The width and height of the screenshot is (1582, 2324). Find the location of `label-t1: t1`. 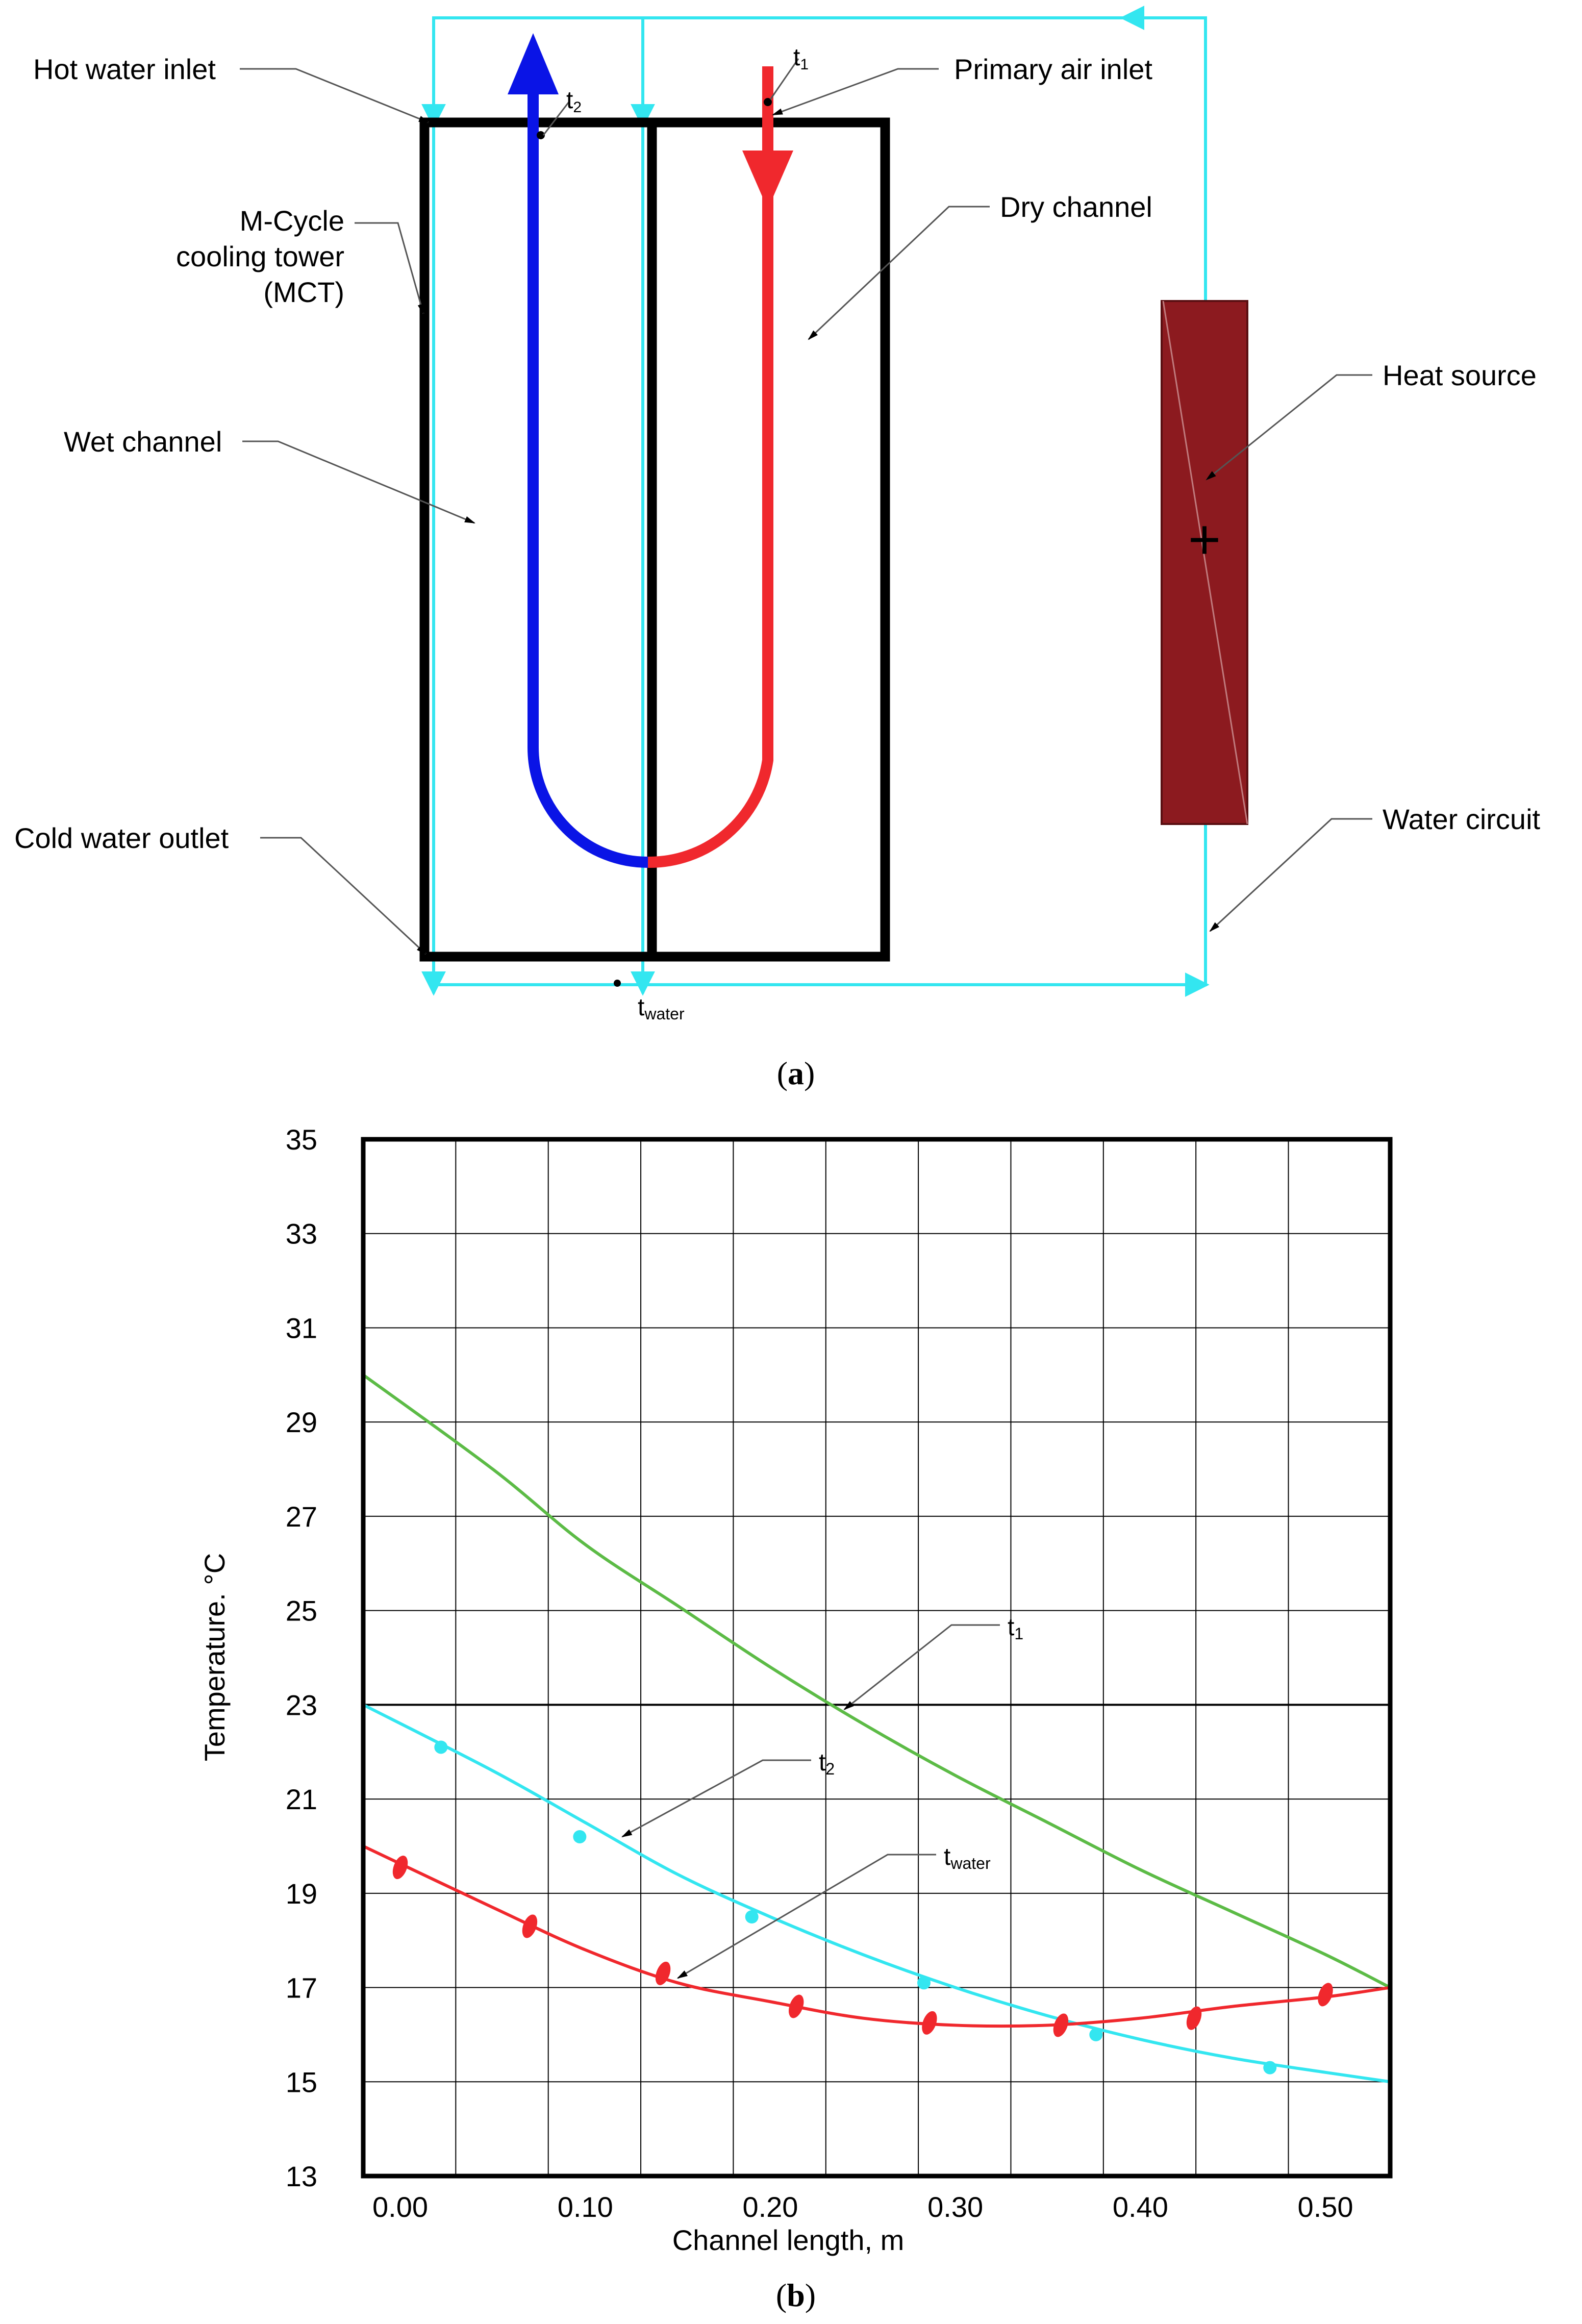

label-t1: t1 is located at coordinates (801, 58).